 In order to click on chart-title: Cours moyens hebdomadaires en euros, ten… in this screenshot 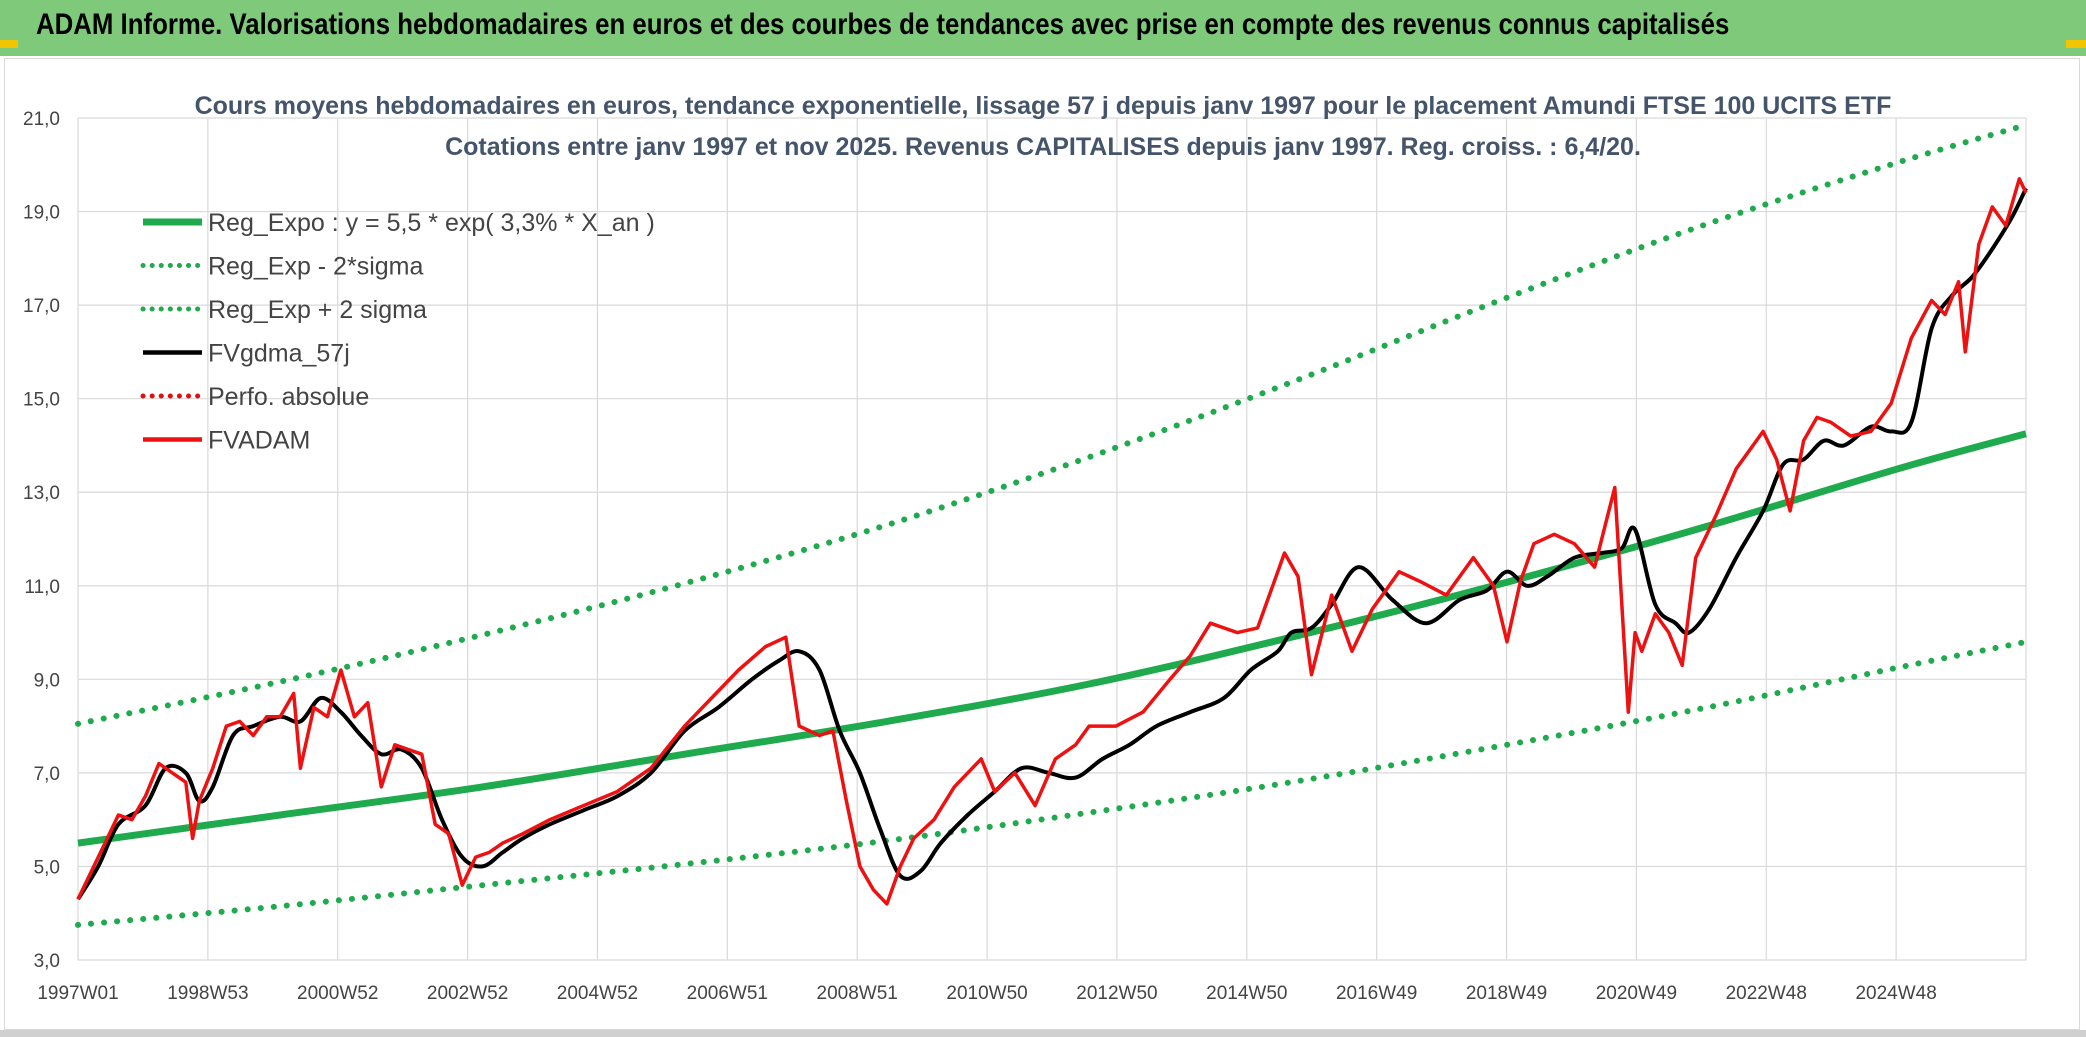, I will do `click(1043, 106)`.